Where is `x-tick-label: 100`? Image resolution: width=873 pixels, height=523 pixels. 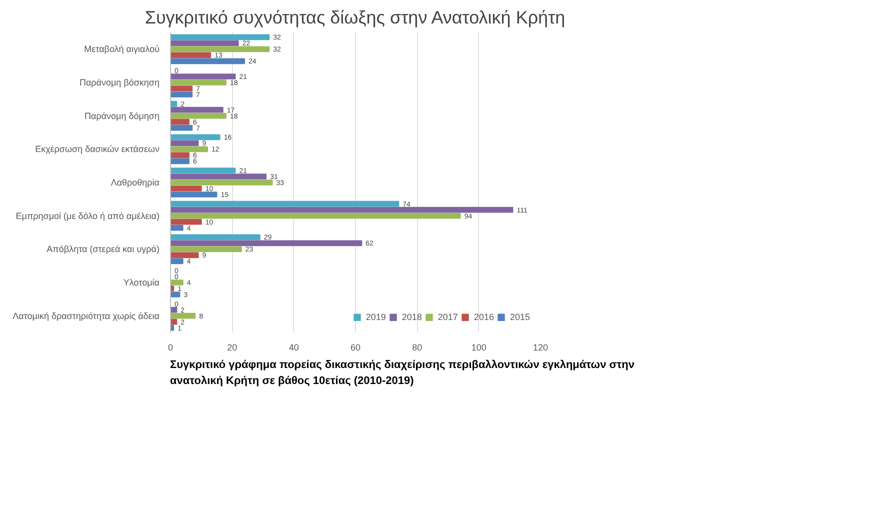 x-tick-label: 100 is located at coordinates (478, 347).